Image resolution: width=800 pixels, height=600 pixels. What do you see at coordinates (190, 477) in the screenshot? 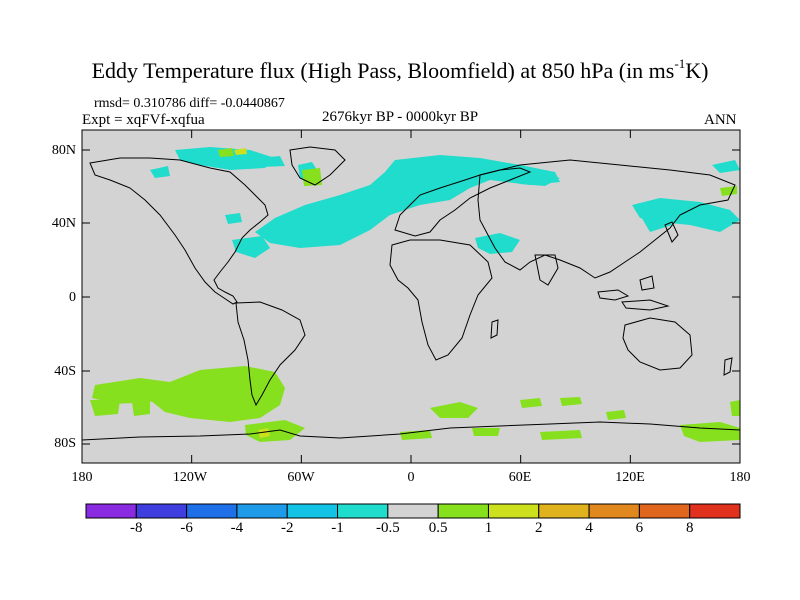
I see `lon-label-120w: 120W` at bounding box center [190, 477].